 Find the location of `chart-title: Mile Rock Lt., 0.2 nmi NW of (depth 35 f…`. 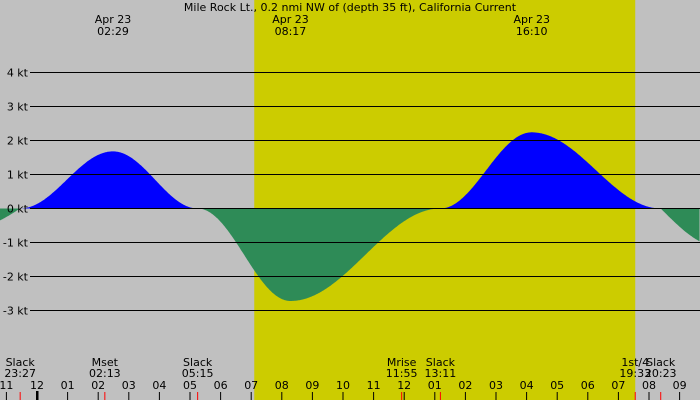

chart-title: Mile Rock Lt., 0.2 nmi NW of (depth 35 f… is located at coordinates (350, 7).